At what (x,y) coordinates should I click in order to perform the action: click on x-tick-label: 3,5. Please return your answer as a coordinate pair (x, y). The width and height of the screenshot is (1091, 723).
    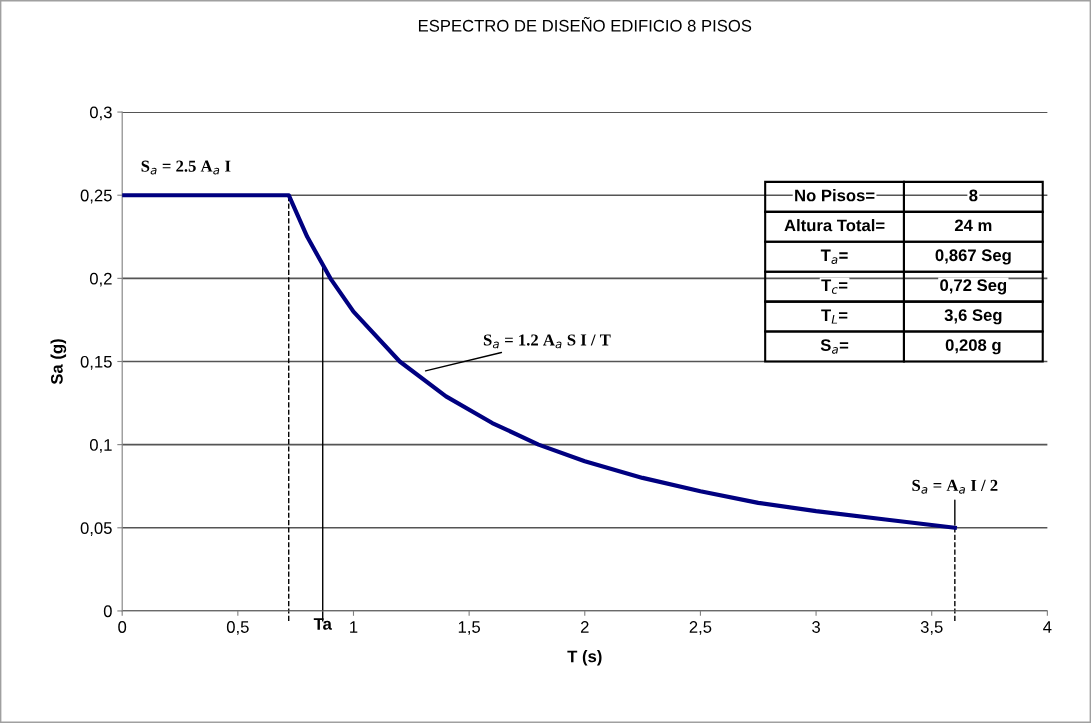
    Looking at the image, I should click on (931, 628).